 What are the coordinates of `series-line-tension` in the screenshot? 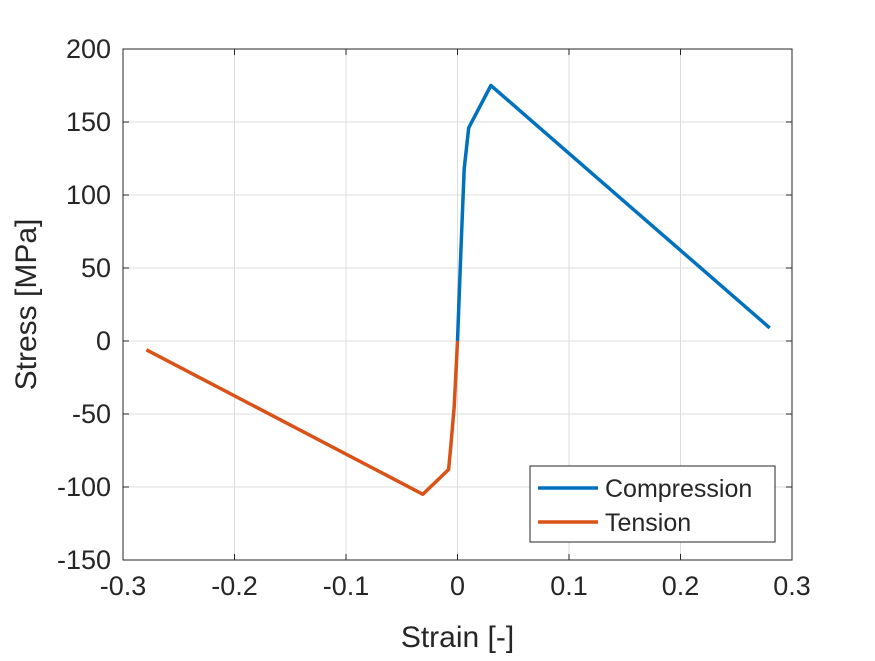 It's located at (302, 418).